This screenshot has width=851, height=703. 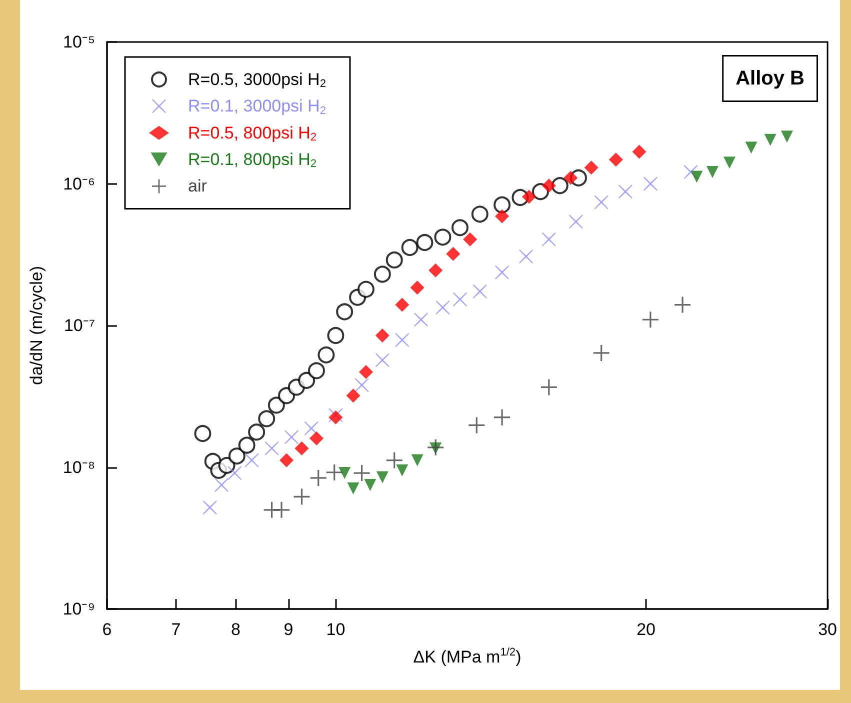 What do you see at coordinates (770, 79) in the screenshot?
I see `annotation: Alloy B` at bounding box center [770, 79].